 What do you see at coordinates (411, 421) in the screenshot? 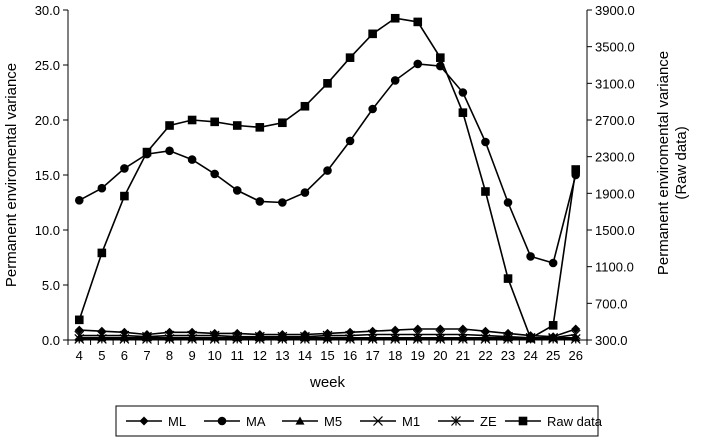
I see `legend-label-m1: M1` at bounding box center [411, 421].